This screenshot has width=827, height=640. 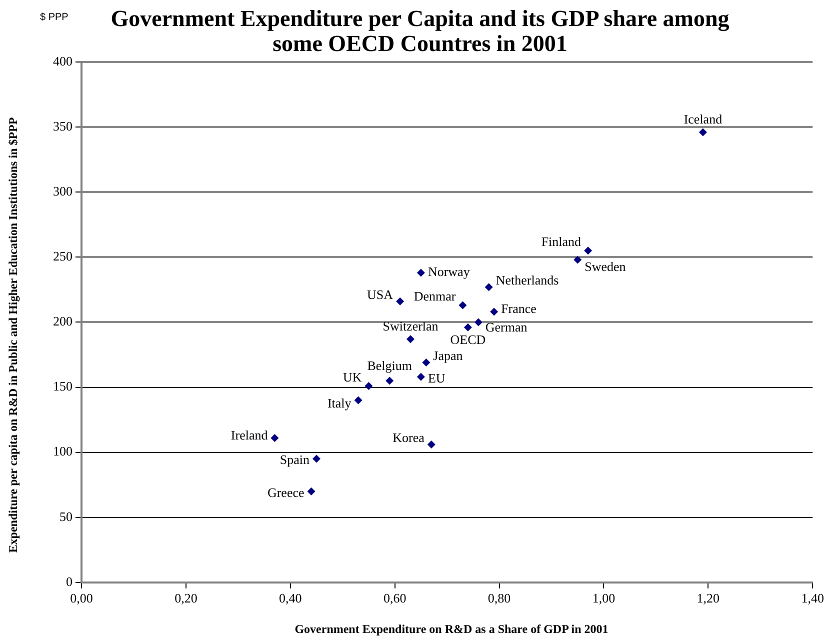 What do you see at coordinates (703, 119) in the screenshot?
I see `data-label: Iceland` at bounding box center [703, 119].